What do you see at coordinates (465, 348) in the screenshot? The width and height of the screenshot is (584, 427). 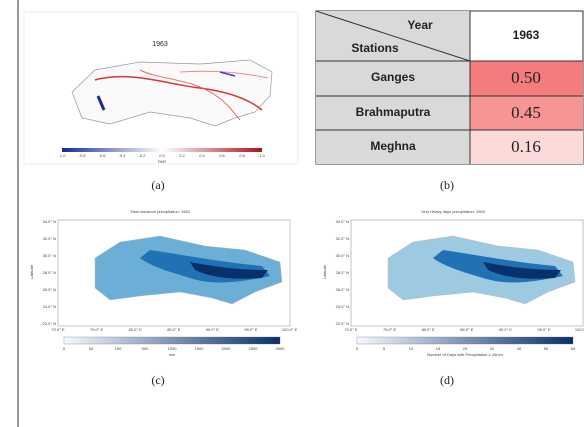 I see `colorbar-tick: 20` at bounding box center [465, 348].